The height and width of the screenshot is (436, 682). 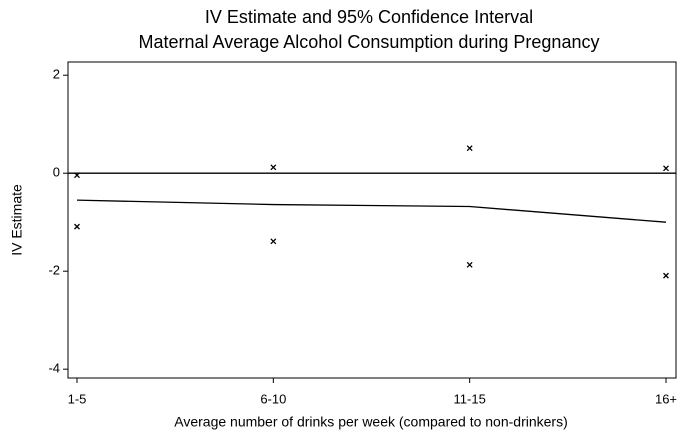 I want to click on estimate-line, so click(x=371, y=211).